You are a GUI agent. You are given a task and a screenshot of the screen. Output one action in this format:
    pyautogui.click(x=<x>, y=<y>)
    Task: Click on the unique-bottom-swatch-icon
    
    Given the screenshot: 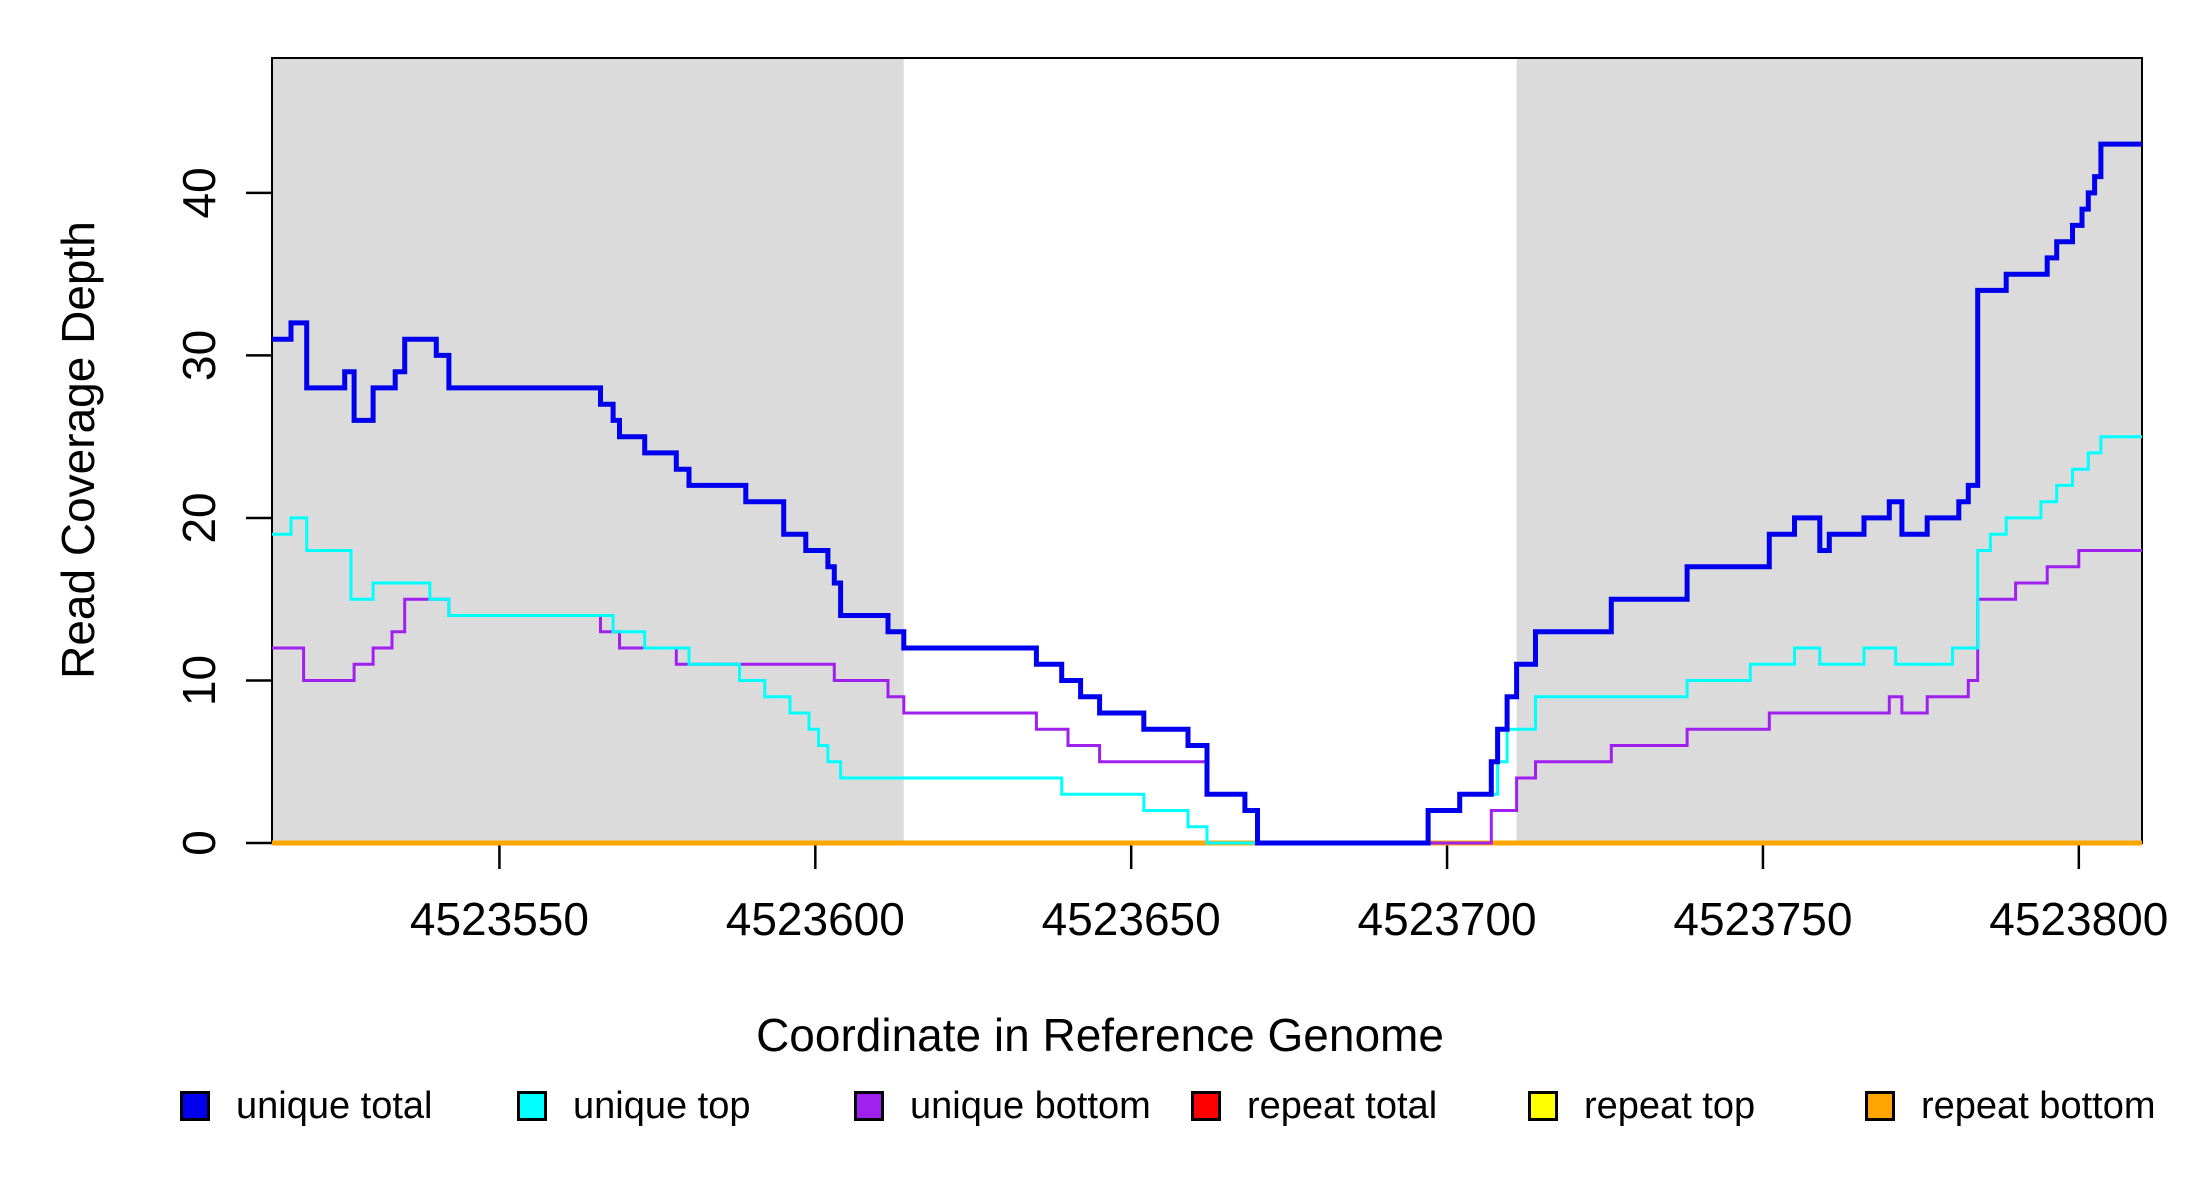 What is the action you would take?
    pyautogui.click(x=869, y=1106)
    